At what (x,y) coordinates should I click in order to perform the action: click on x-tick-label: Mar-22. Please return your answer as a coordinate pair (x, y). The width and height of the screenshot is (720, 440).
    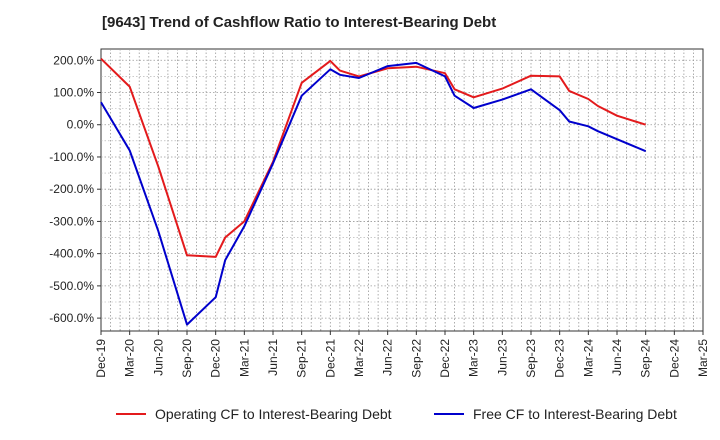
    Looking at the image, I should click on (359, 358).